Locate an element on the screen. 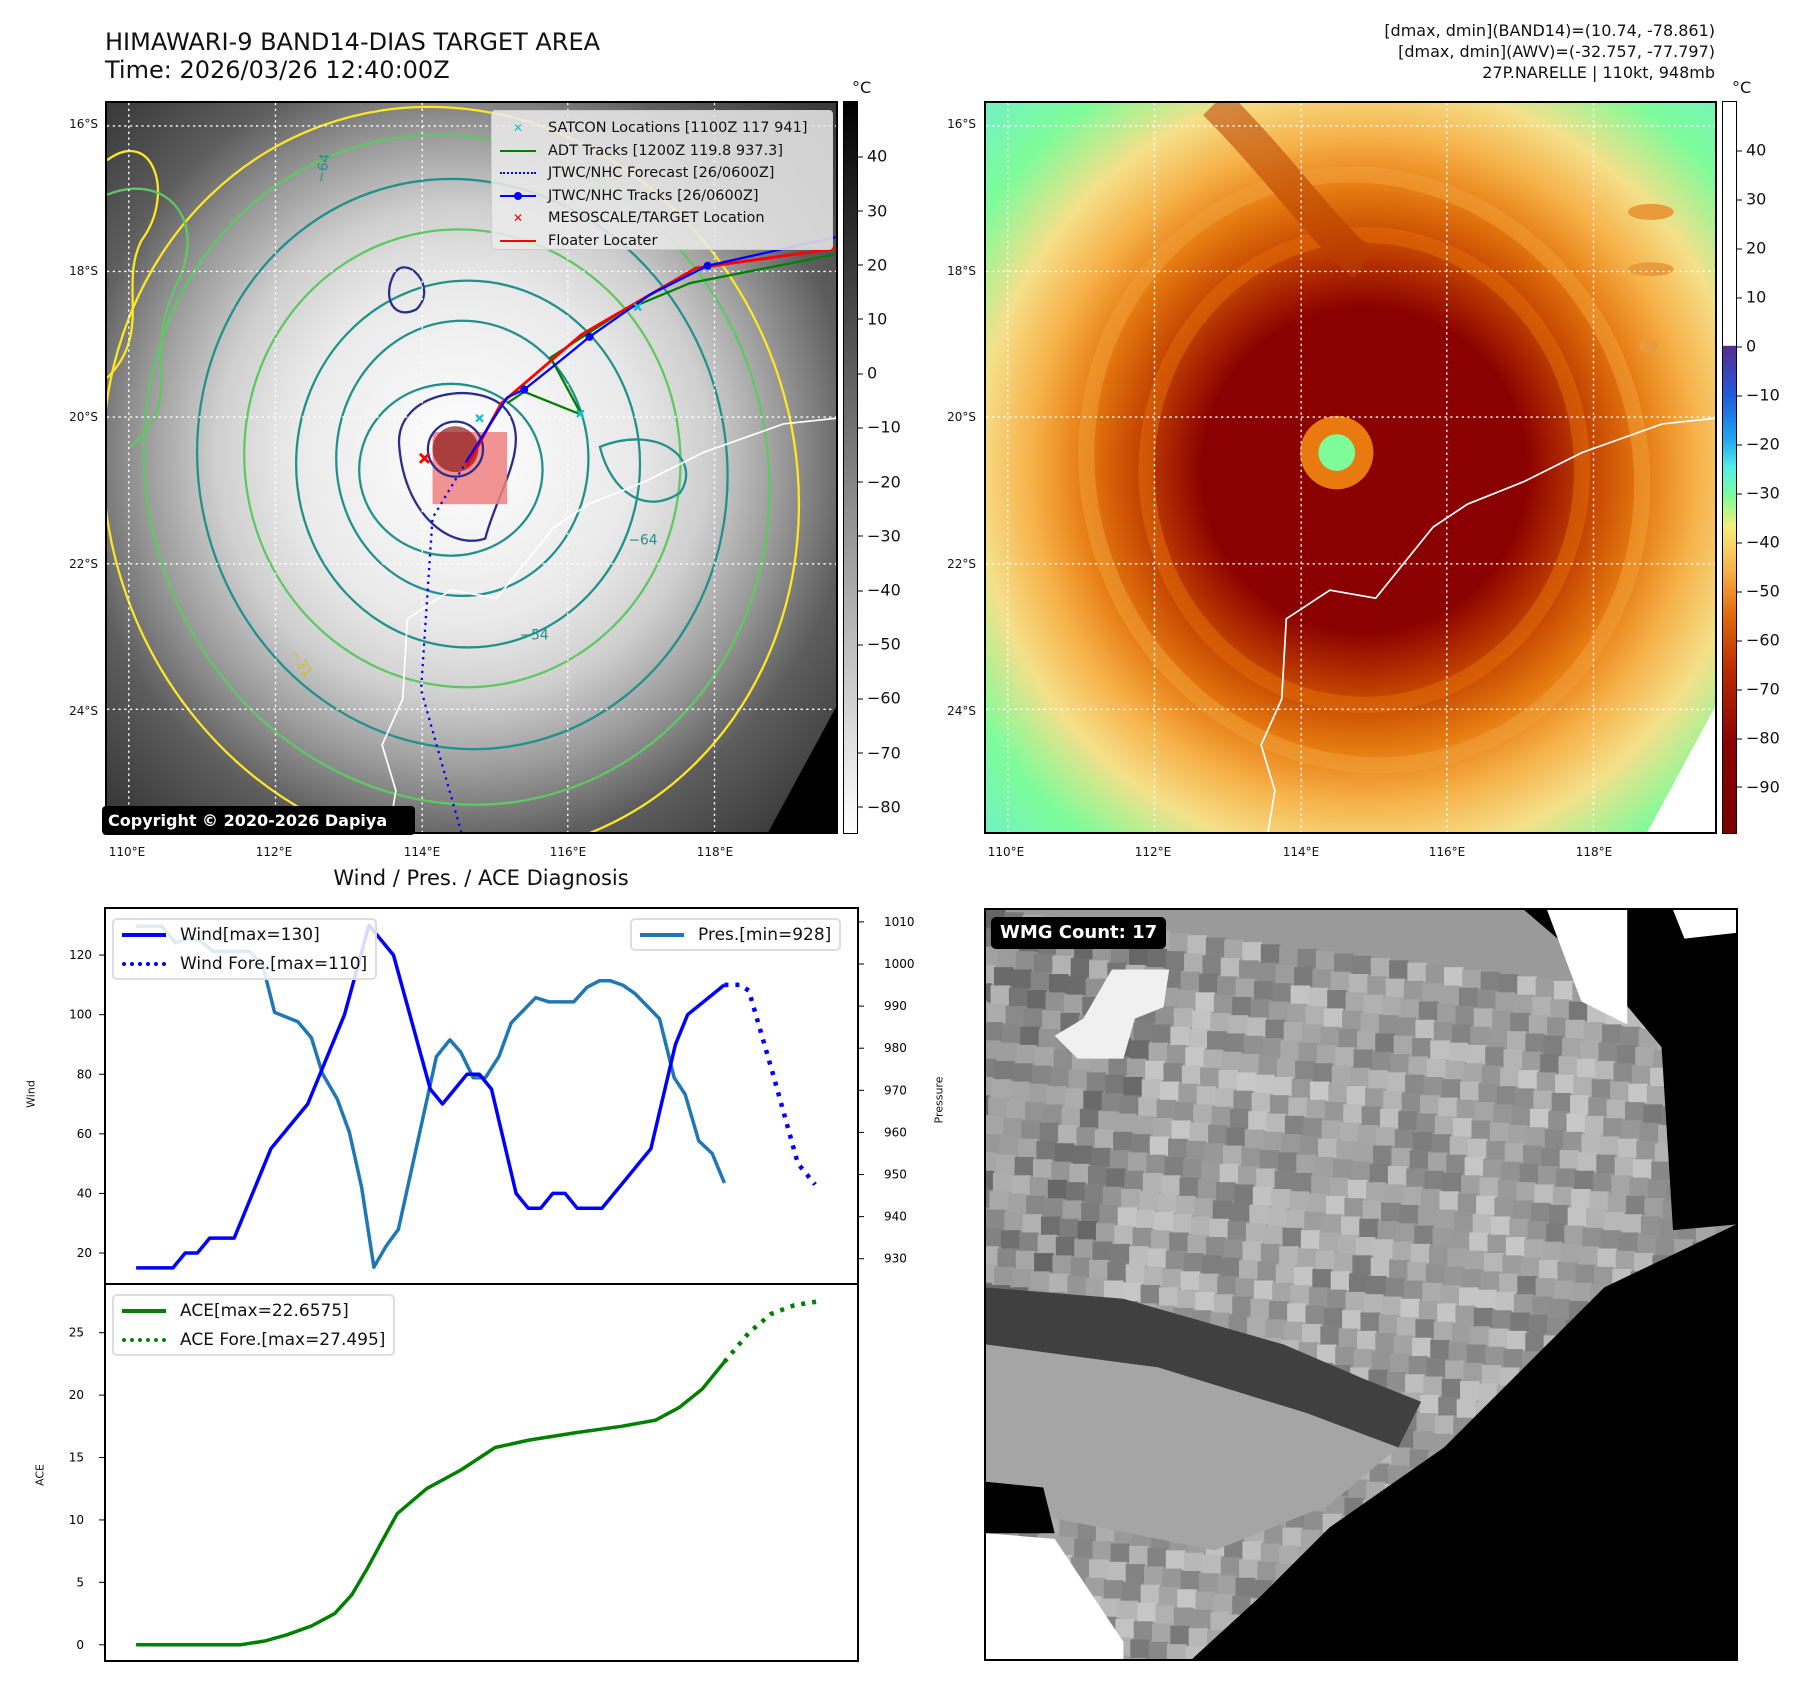 Image resolution: width=1797 pixels, height=1690 pixels. lat-label: 22°S is located at coordinates (83, 564).